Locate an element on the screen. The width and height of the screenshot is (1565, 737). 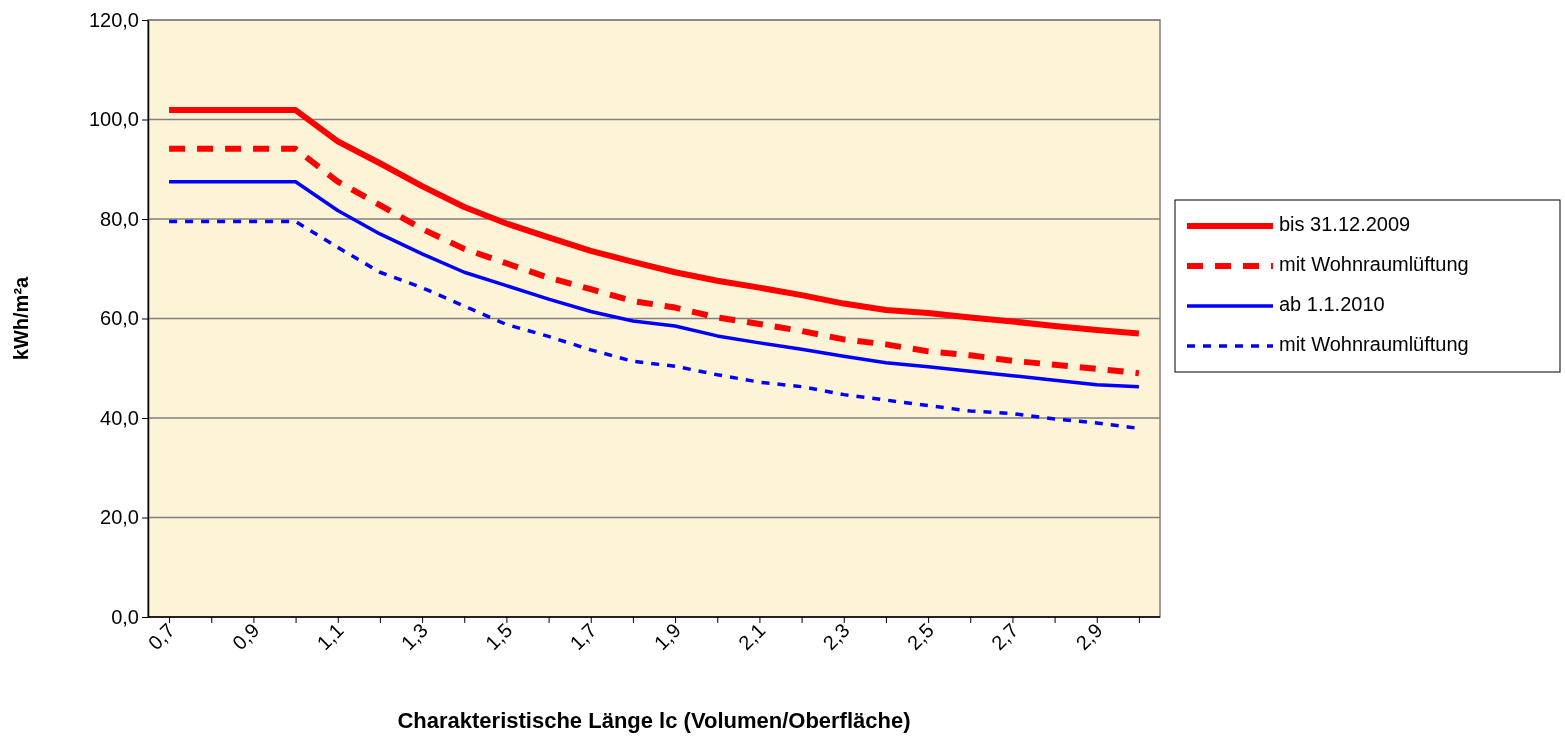
y-axis-title: kWh/m²a is located at coordinates (21, 318).